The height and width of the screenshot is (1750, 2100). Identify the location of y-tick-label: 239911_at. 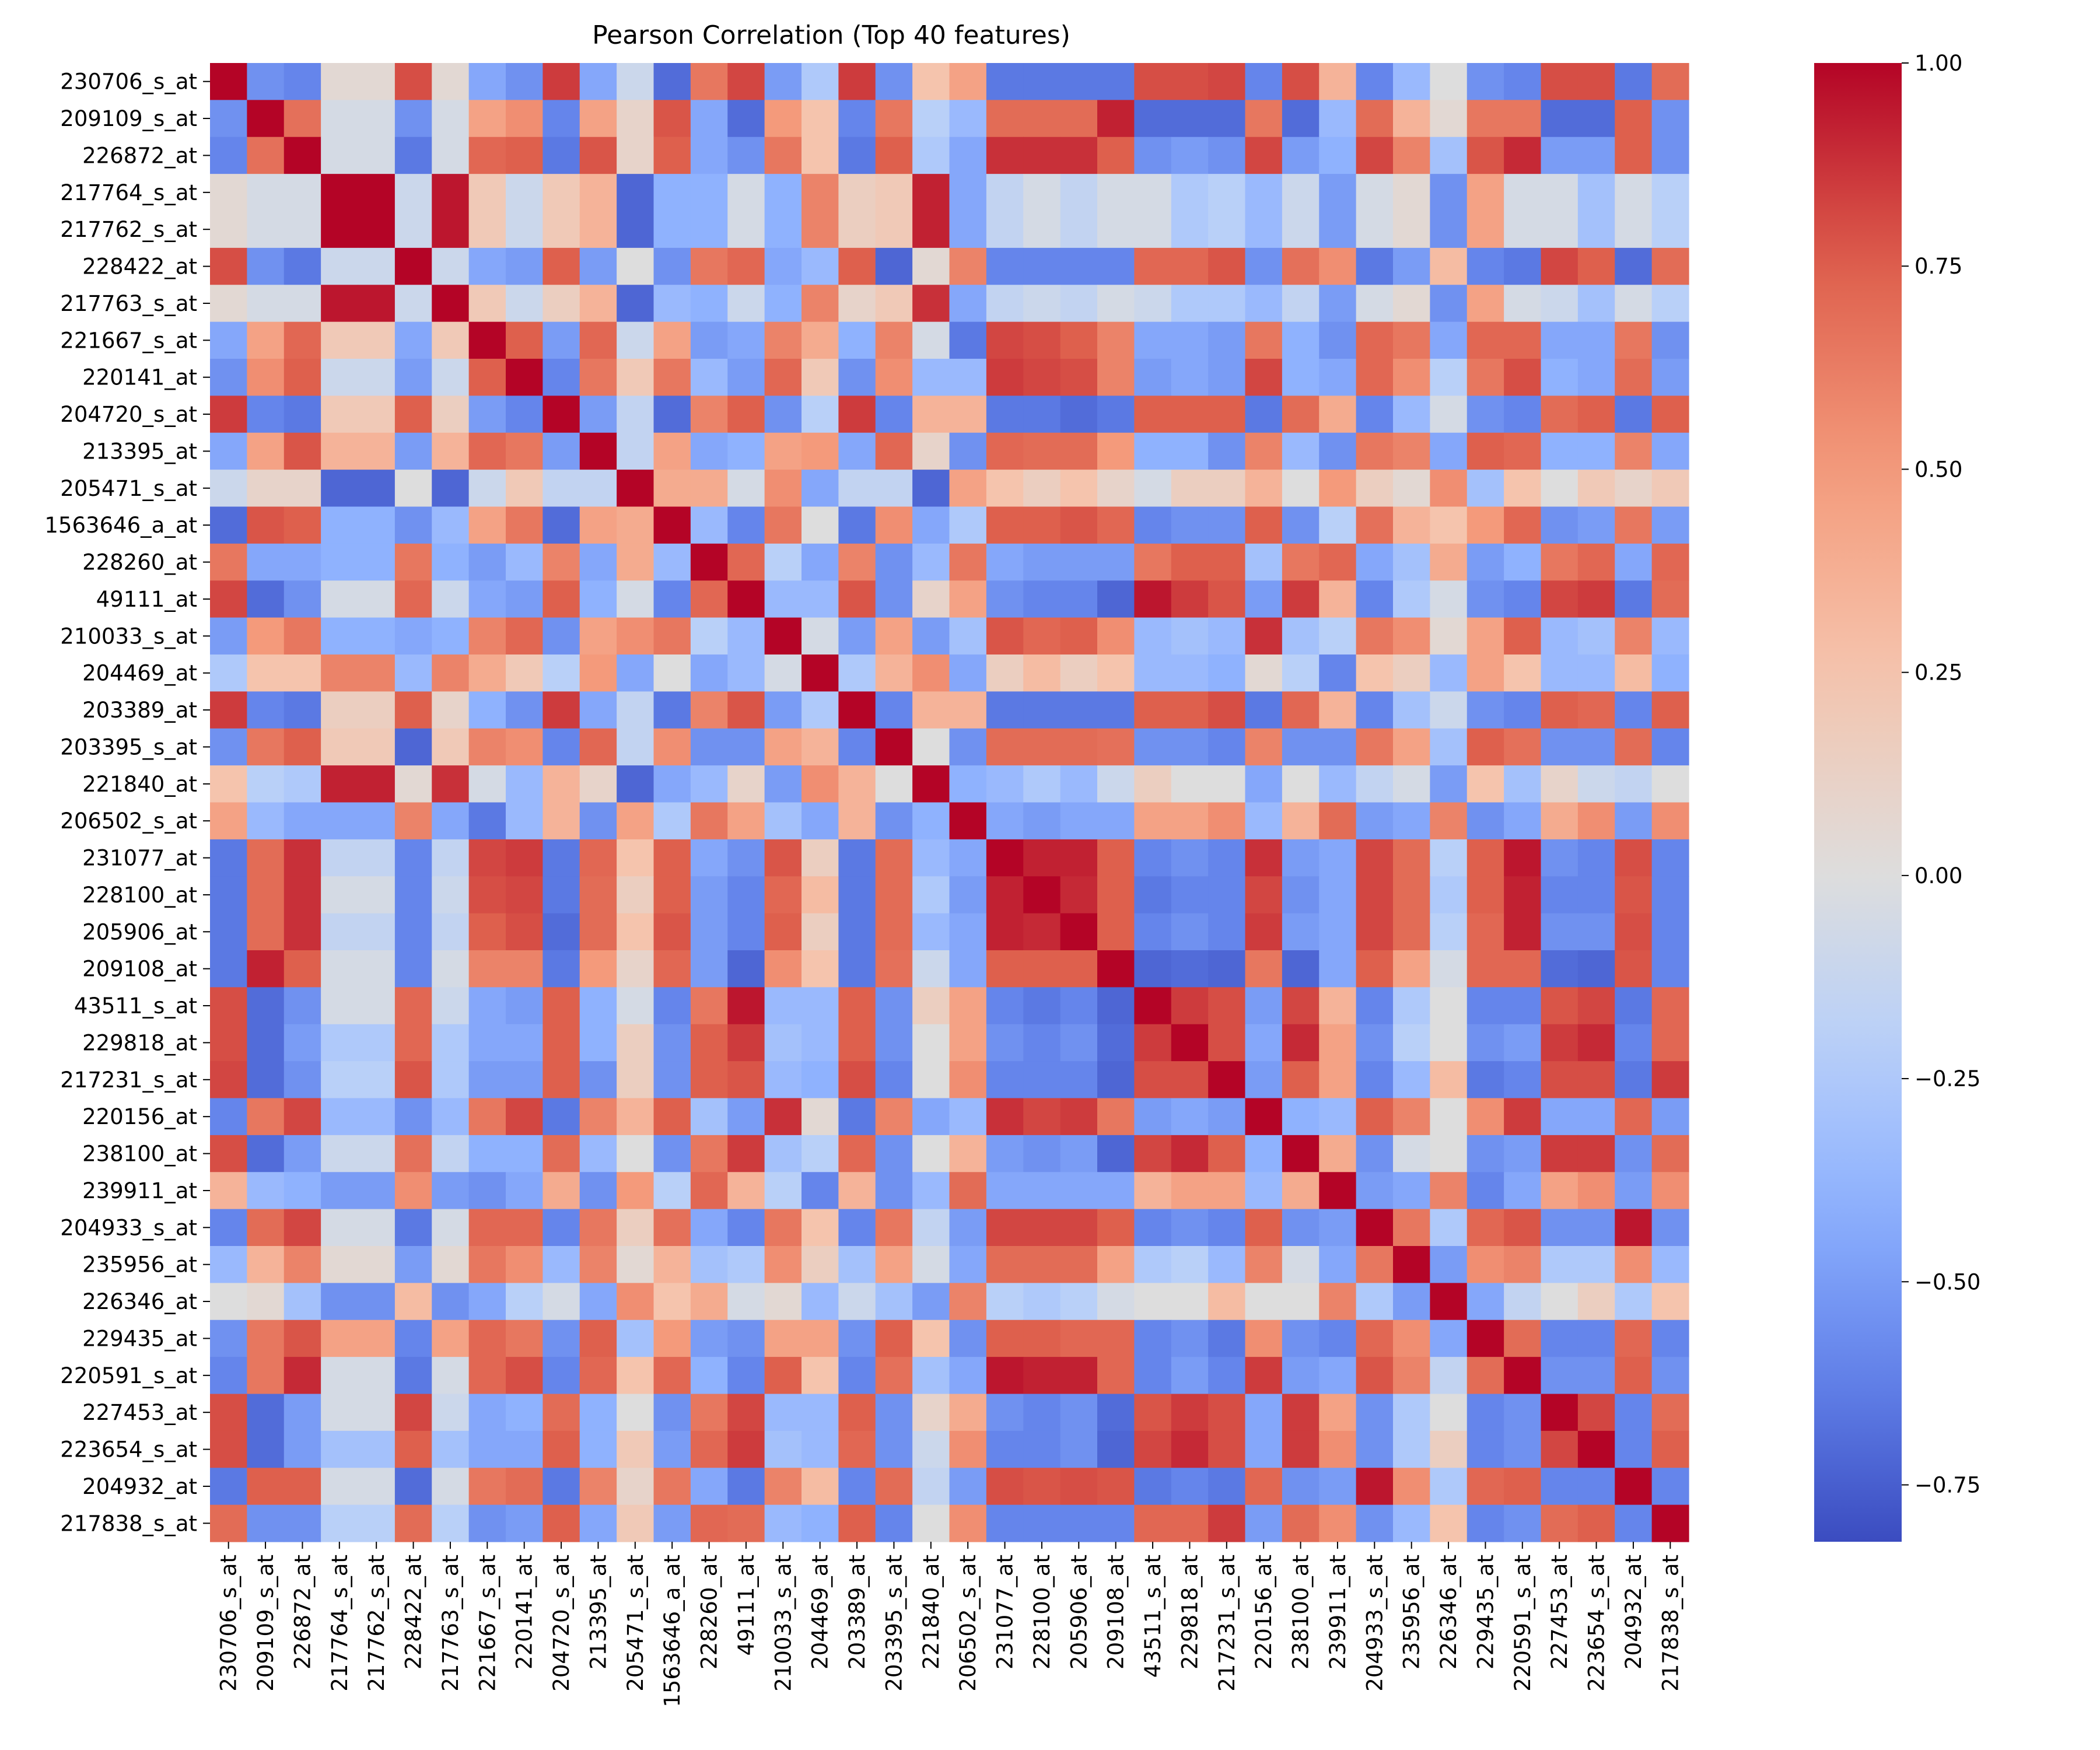
(139, 1190).